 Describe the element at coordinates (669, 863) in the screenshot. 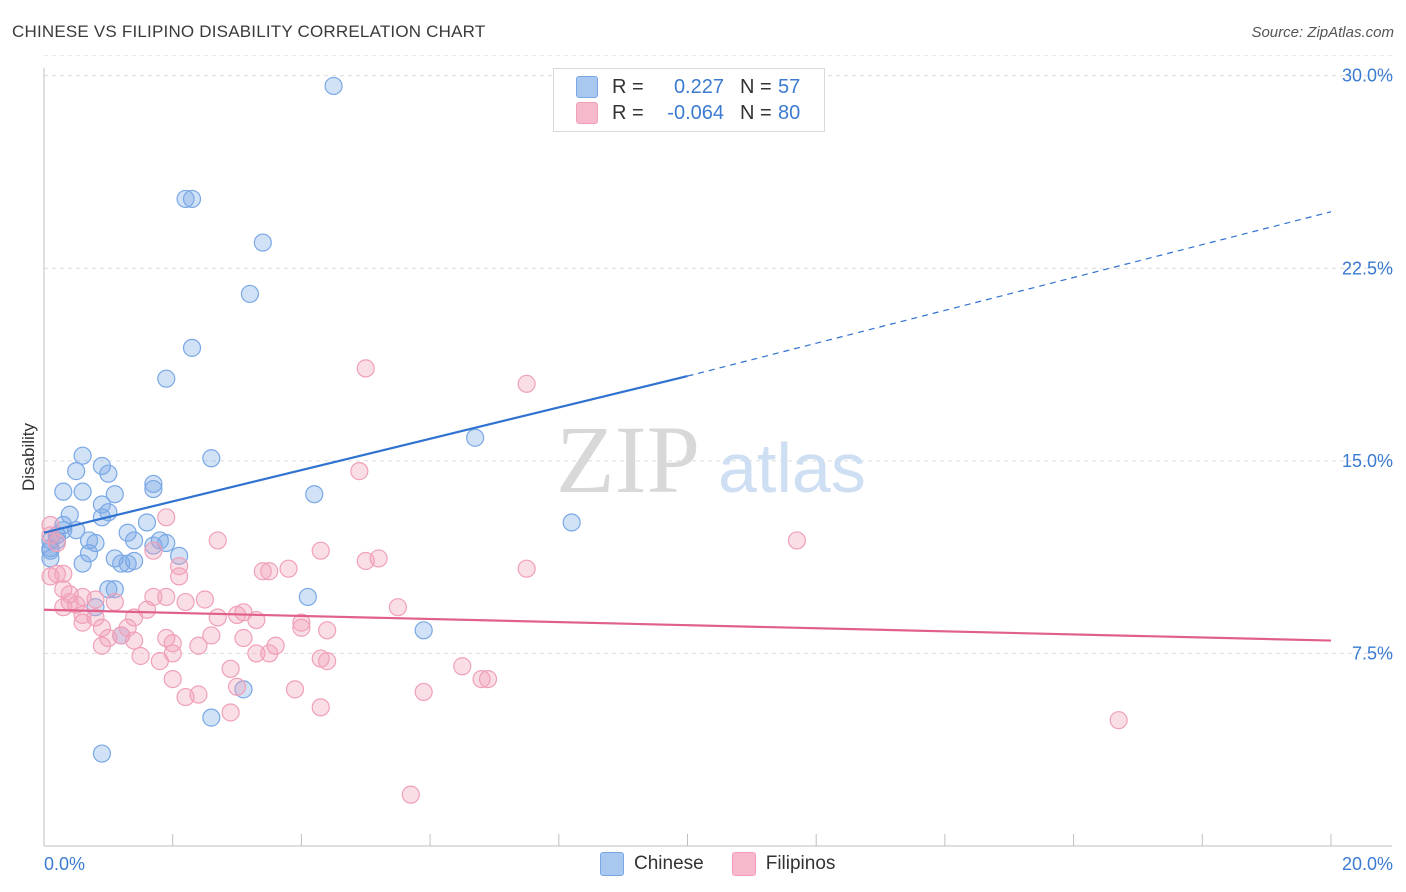

I see `legend-label-chinese: Chinese` at that location.